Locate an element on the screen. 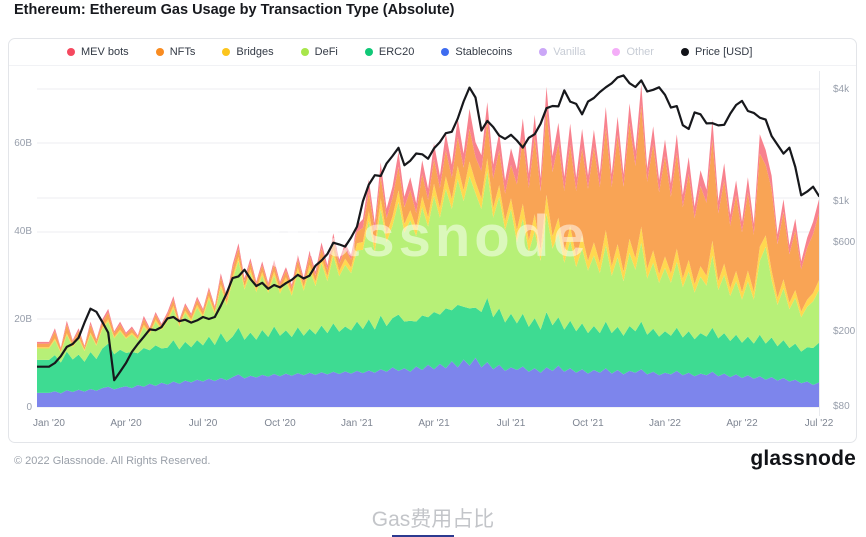 The width and height of the screenshot is (866, 537). legend-label-defi: DeFi is located at coordinates (326, 52).